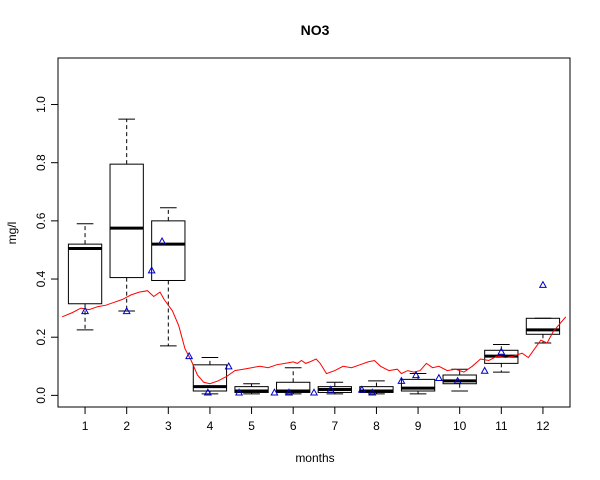 This screenshot has height=480, width=600. What do you see at coordinates (251, 426) in the screenshot?
I see `x-tick-label-5: 5` at bounding box center [251, 426].